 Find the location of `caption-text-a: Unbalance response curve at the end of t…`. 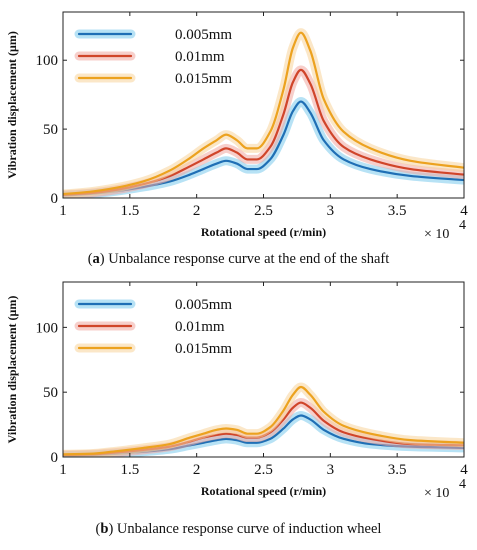

caption-text-a: Unbalance response curve at the end of t… is located at coordinates (247, 259).